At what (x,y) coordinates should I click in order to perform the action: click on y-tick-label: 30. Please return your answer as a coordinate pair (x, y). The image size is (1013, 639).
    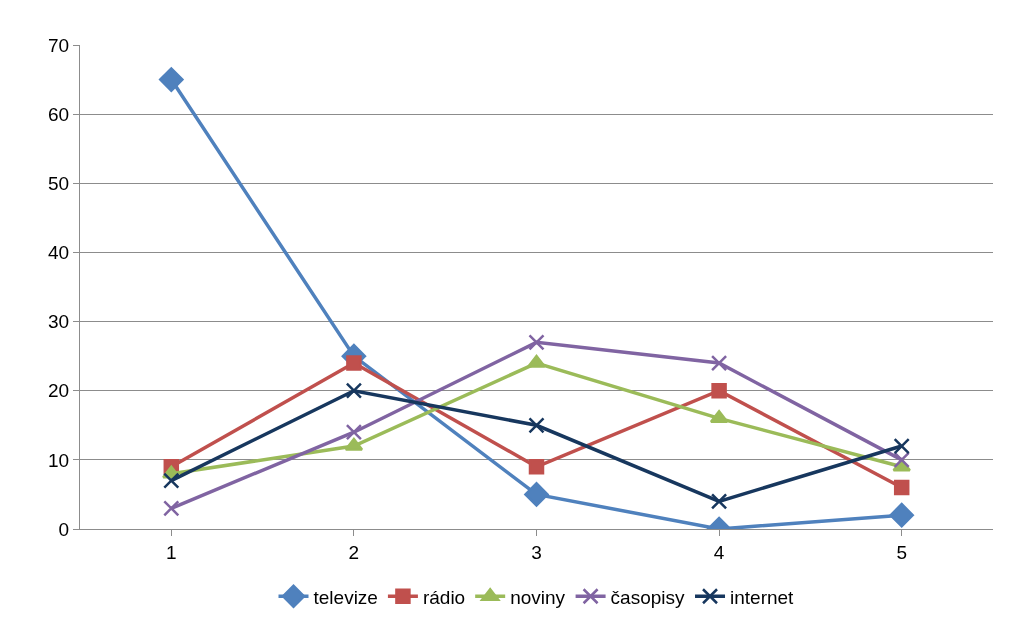
    Looking at the image, I should click on (59, 322).